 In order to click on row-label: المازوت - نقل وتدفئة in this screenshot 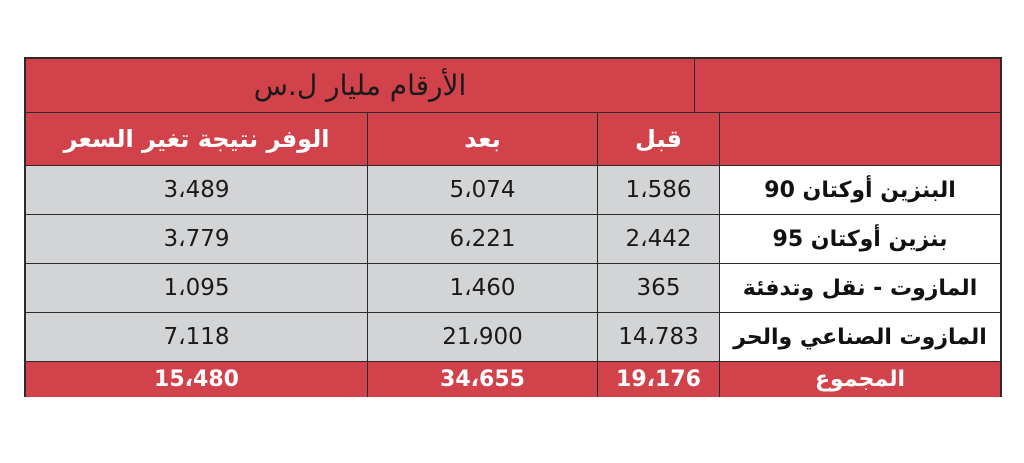, I will do `click(860, 288)`.